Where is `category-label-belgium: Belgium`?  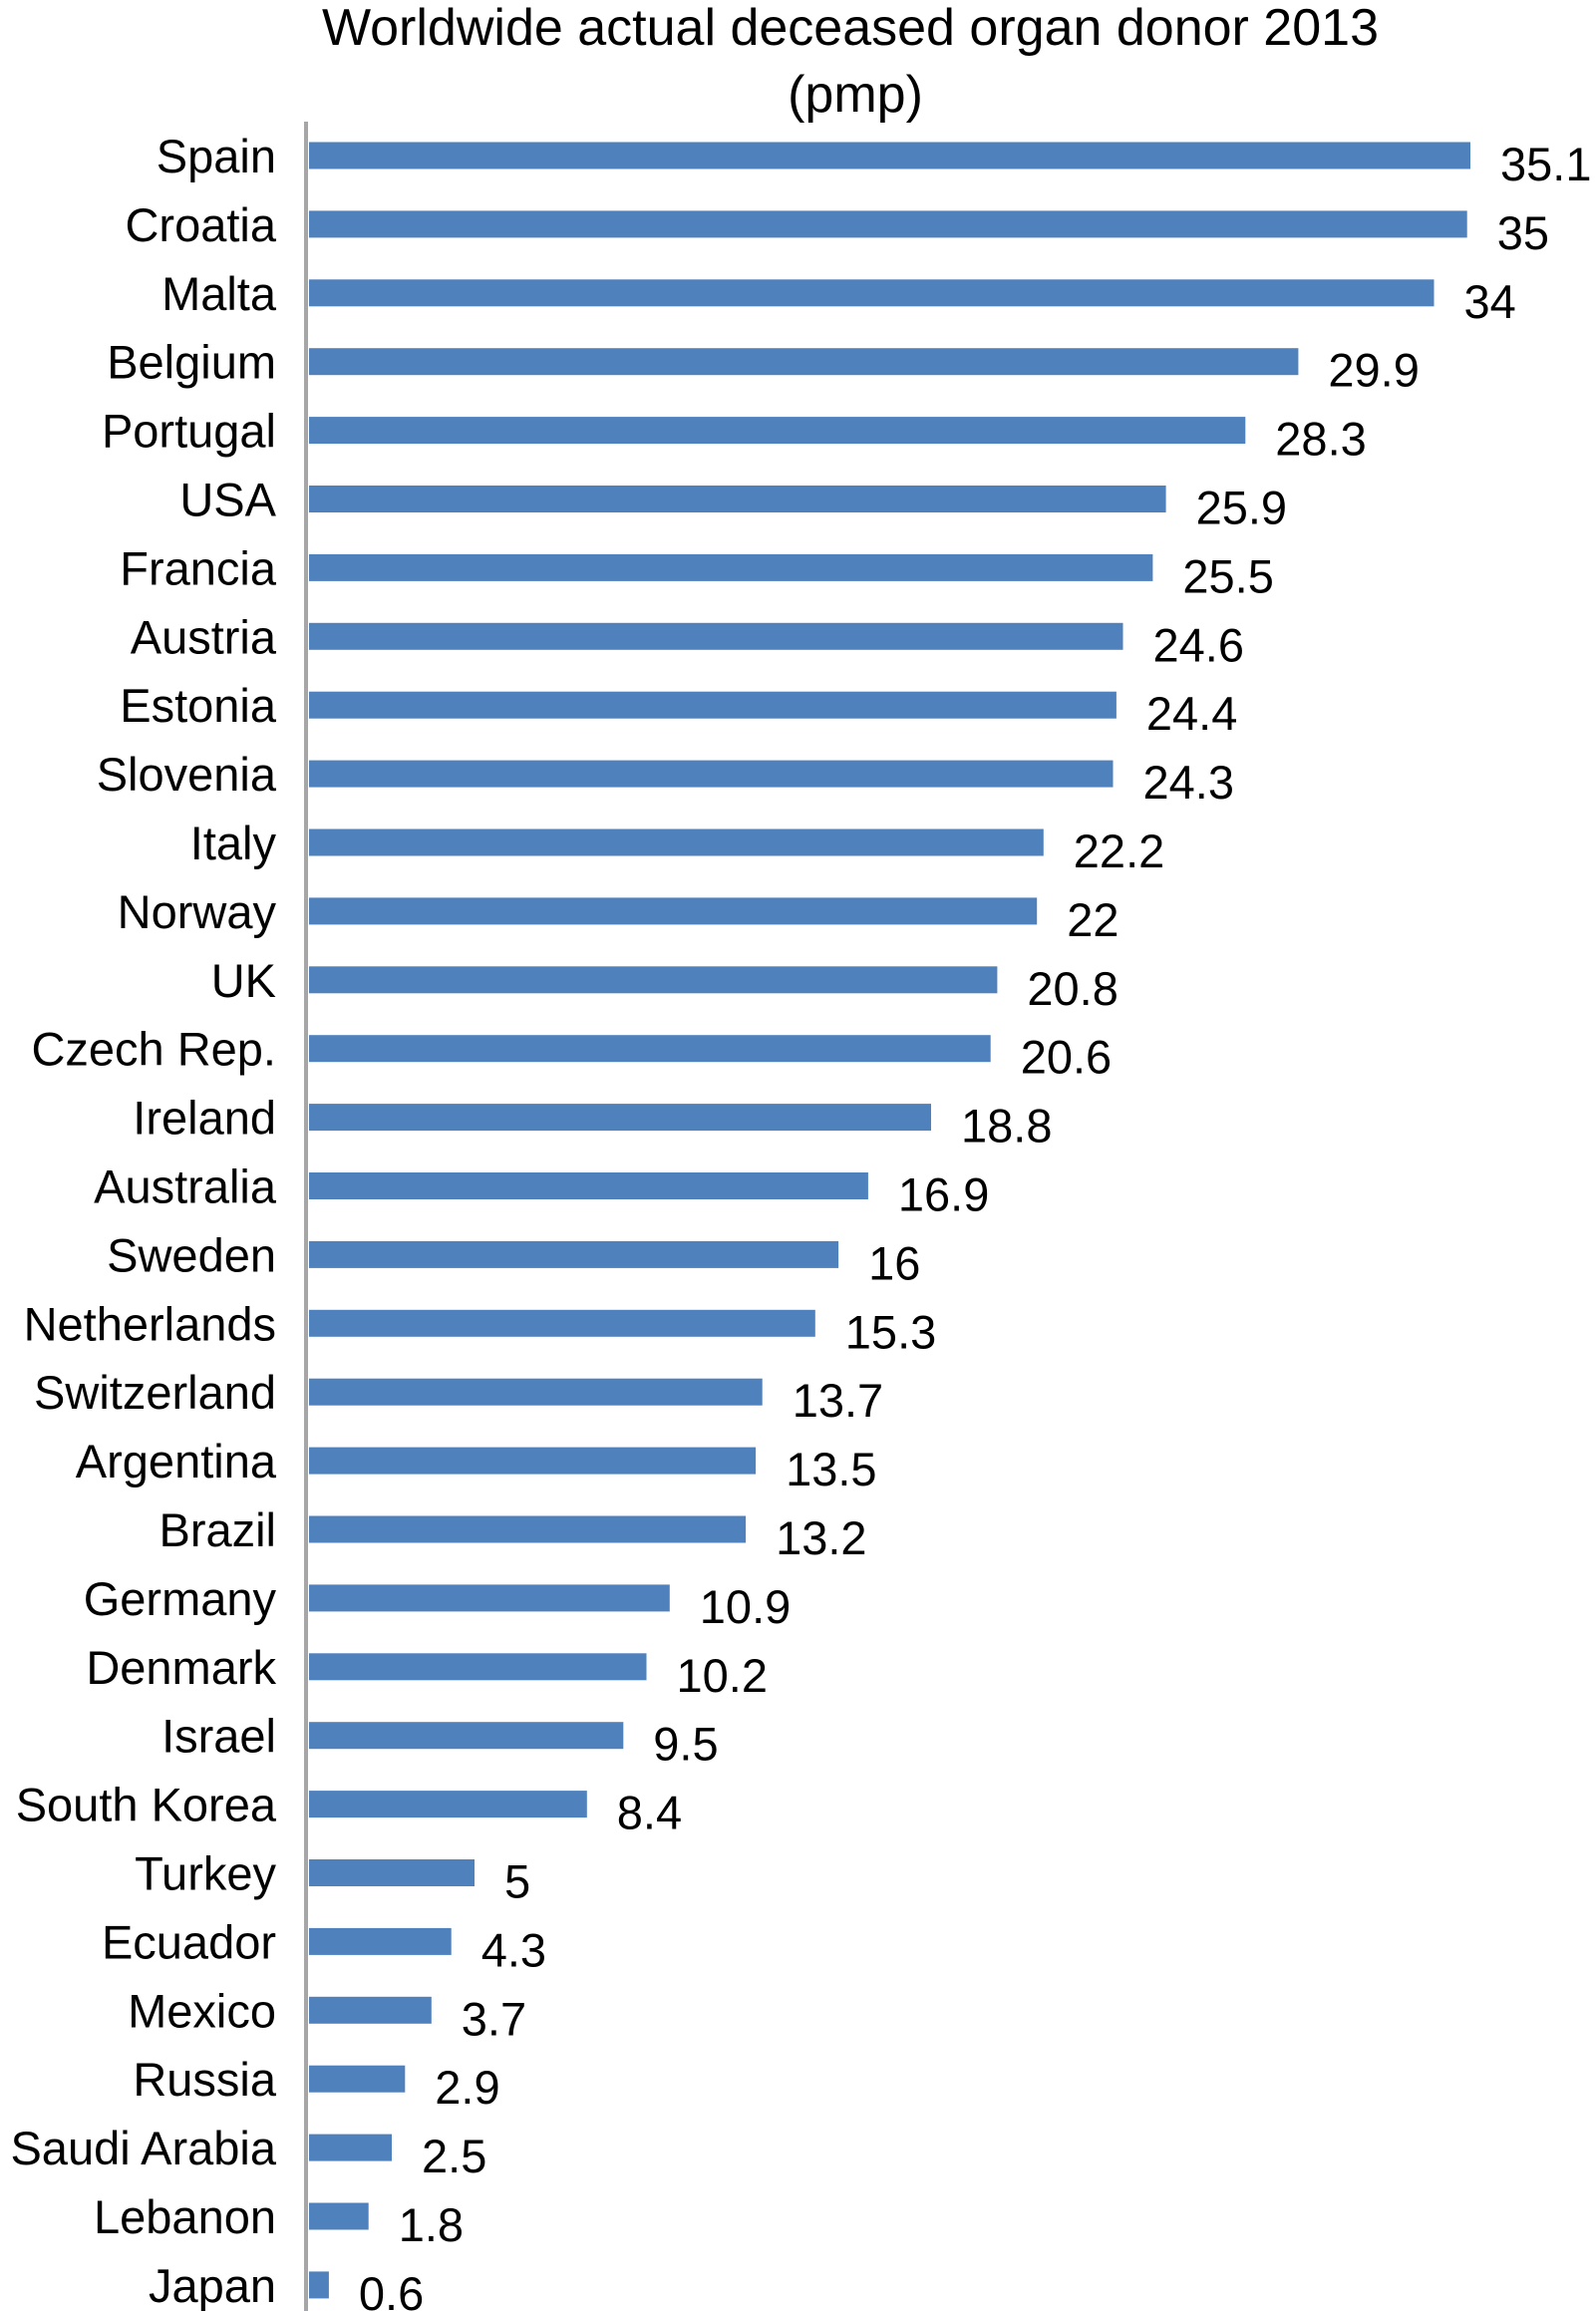
category-label-belgium: Belgium is located at coordinates (191, 362).